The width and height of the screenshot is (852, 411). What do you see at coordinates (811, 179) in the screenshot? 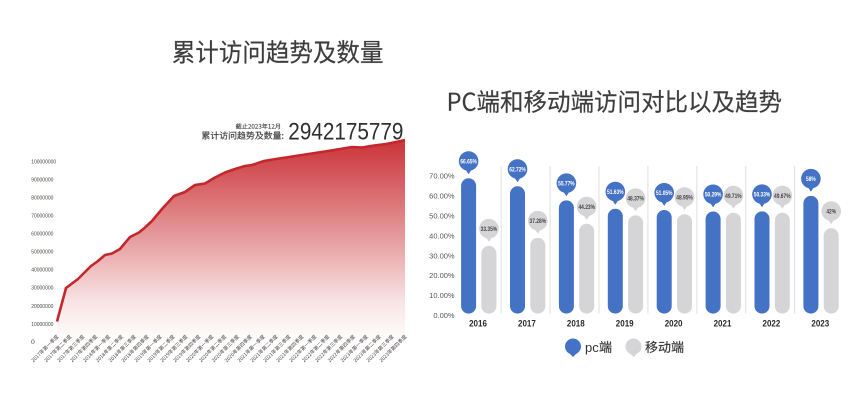
I see `svg-text: 58%` at bounding box center [811, 179].